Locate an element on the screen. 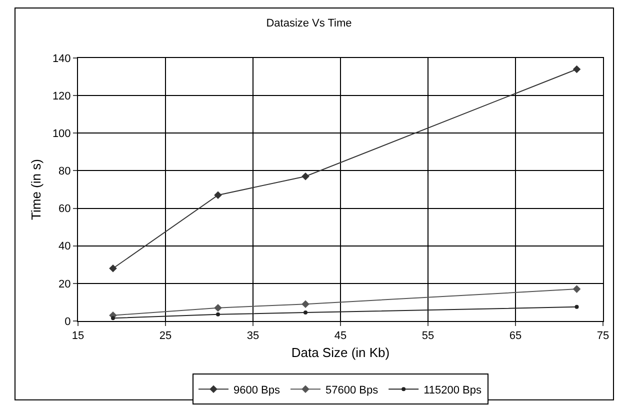  y-tick-label: 100 is located at coordinates (61, 134).